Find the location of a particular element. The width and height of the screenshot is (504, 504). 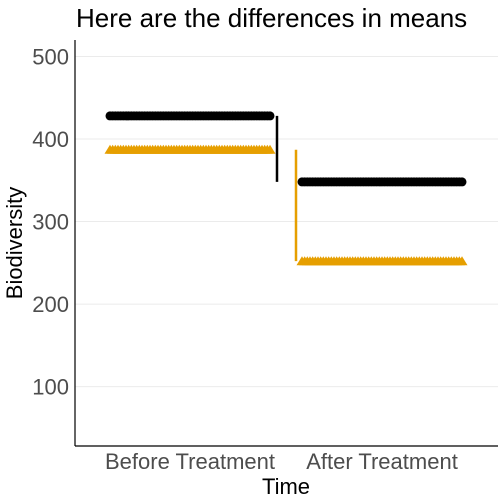

chart-title: Here are the differences in means is located at coordinates (271, 18).